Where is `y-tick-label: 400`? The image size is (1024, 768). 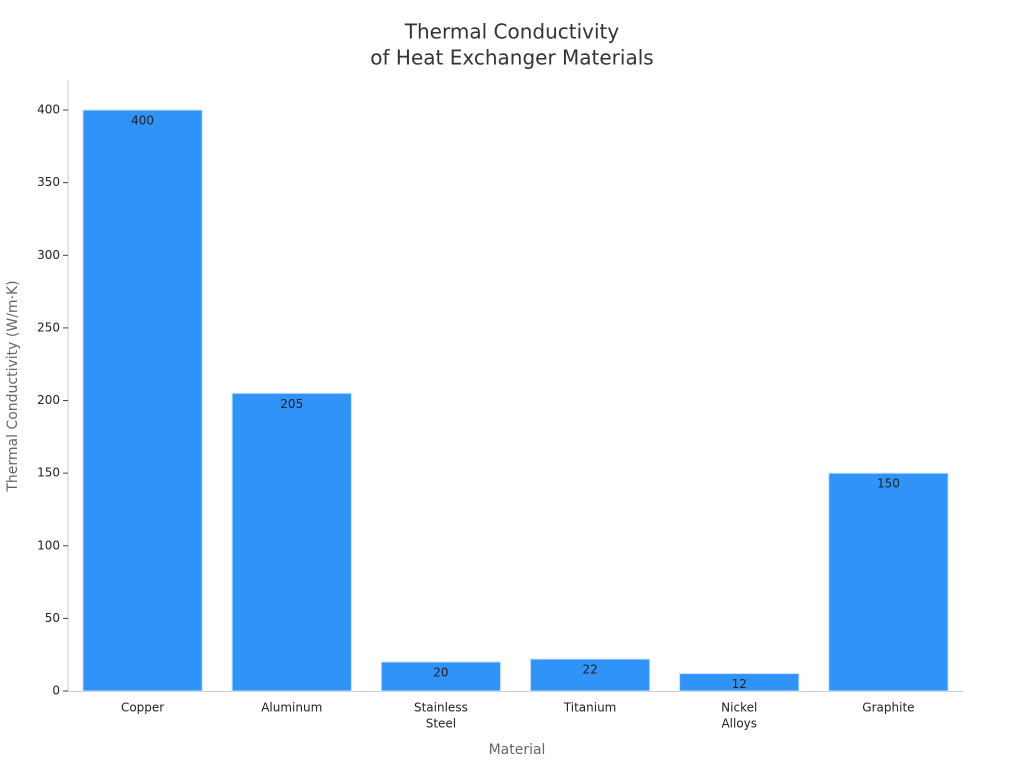
y-tick-label: 400 is located at coordinates (48, 110).